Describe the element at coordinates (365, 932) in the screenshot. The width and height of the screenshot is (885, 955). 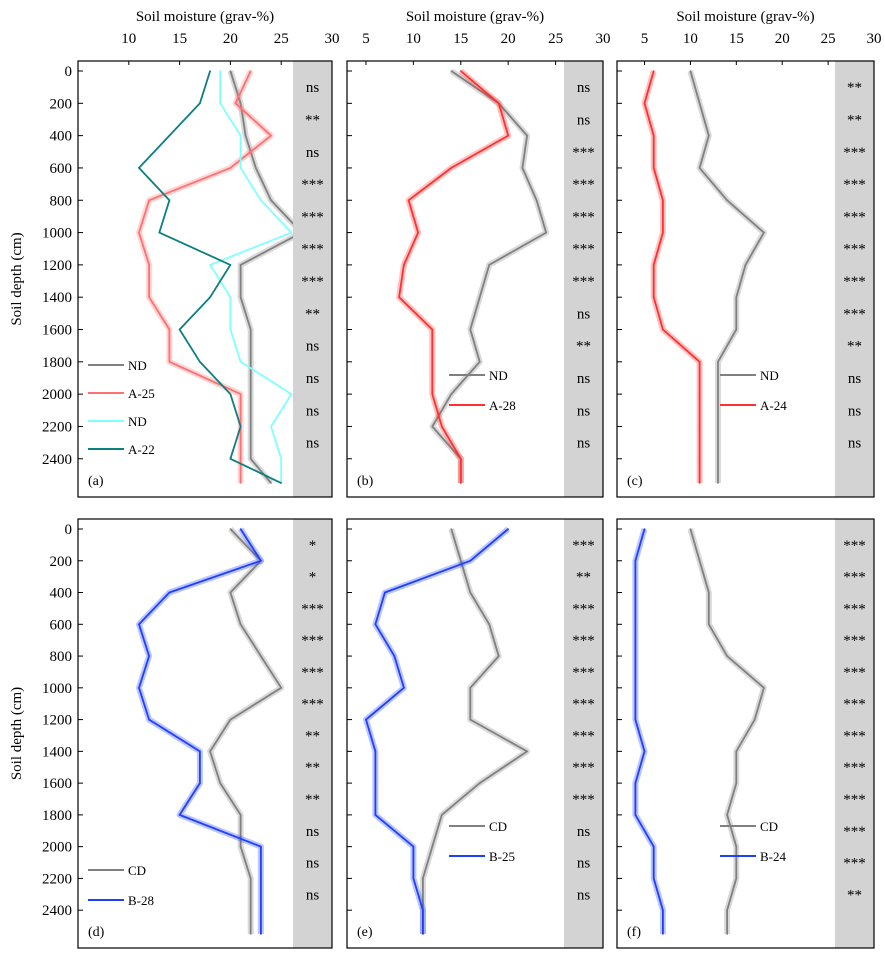
I see `panel-letter: (e)` at that location.